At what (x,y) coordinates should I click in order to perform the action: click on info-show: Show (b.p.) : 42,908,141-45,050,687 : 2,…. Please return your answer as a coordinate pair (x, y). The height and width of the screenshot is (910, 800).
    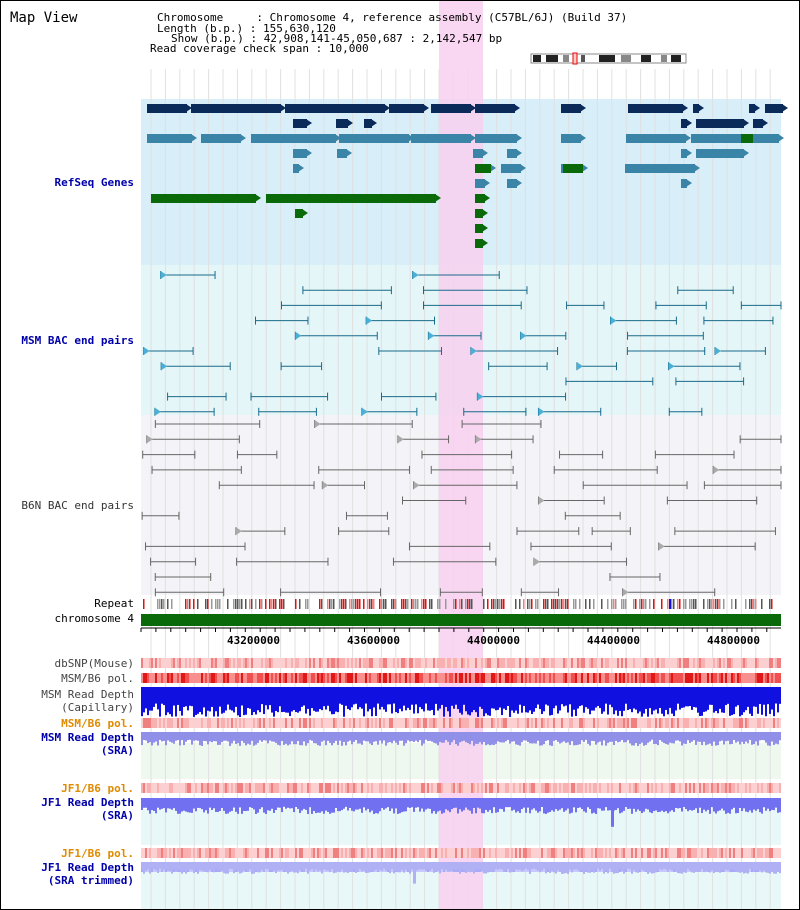
    Looking at the image, I should click on (337, 38).